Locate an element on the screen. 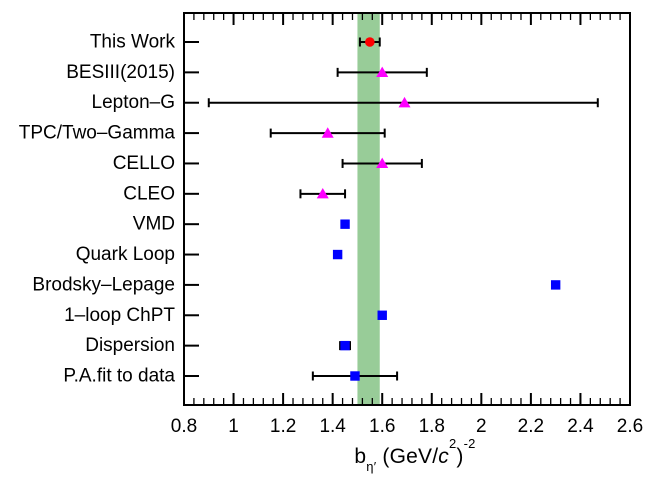 Image resolution: width=651 pixels, height=492 pixels. x-title-base: b is located at coordinates (360, 456).